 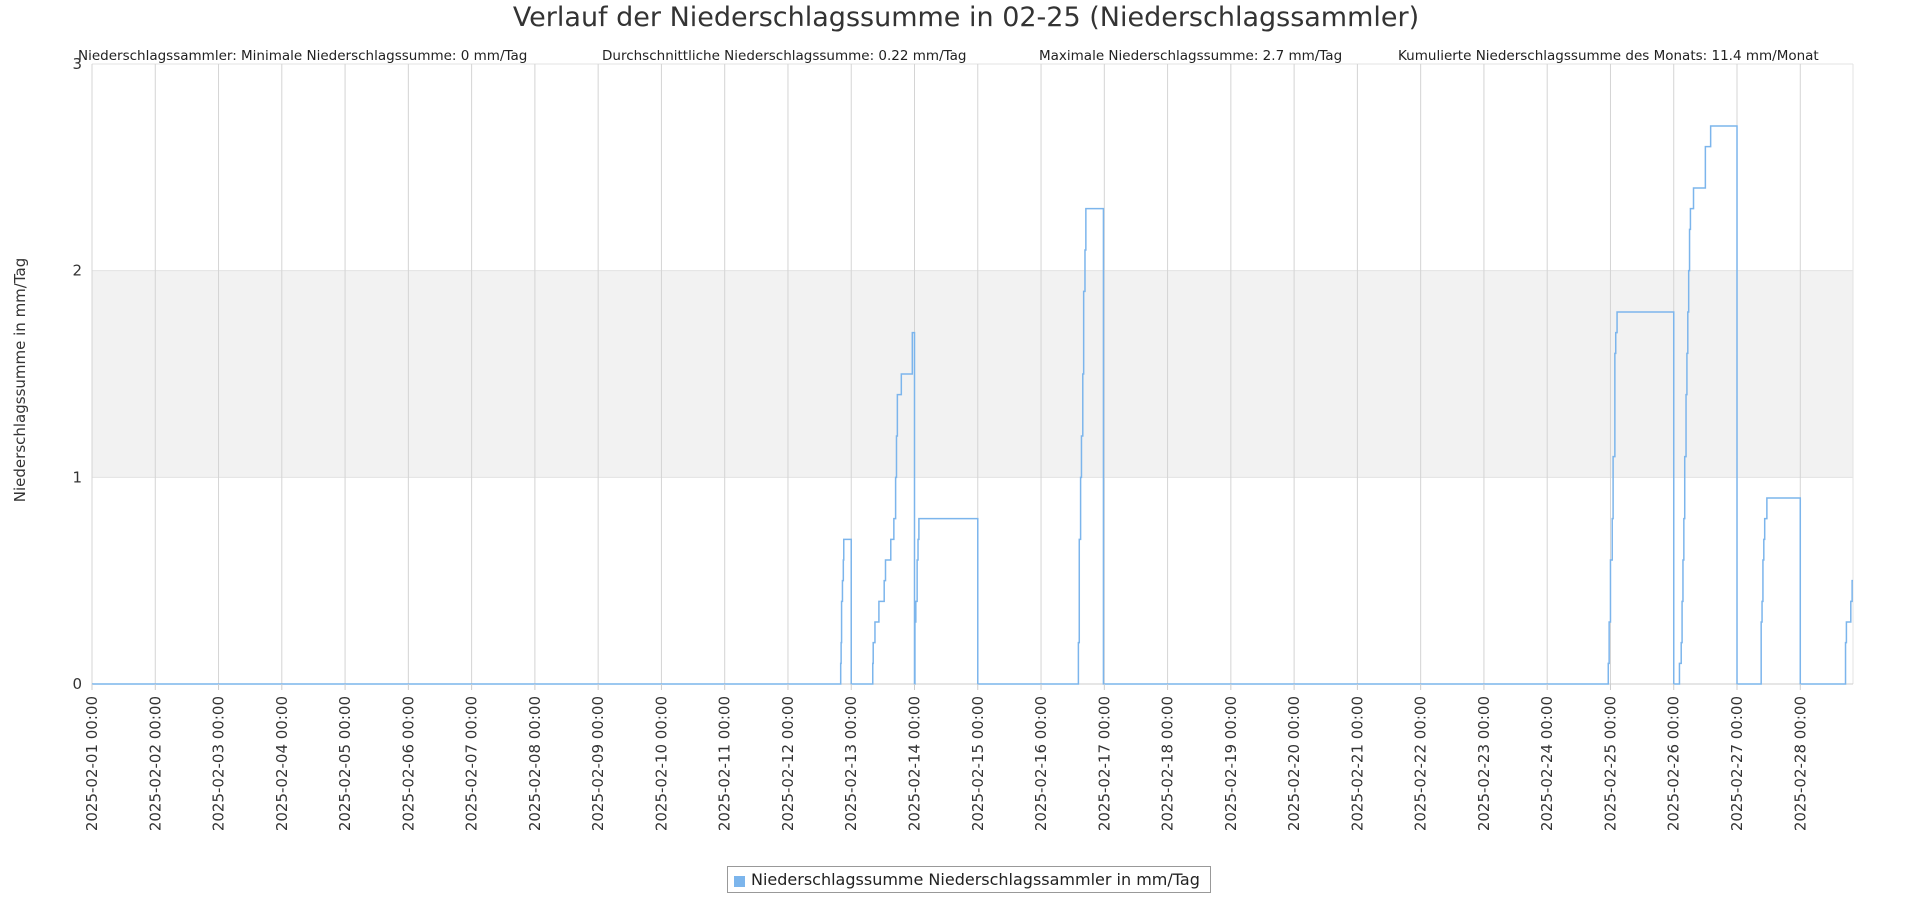 I want to click on y-tick-label: 2, so click(x=77, y=271).